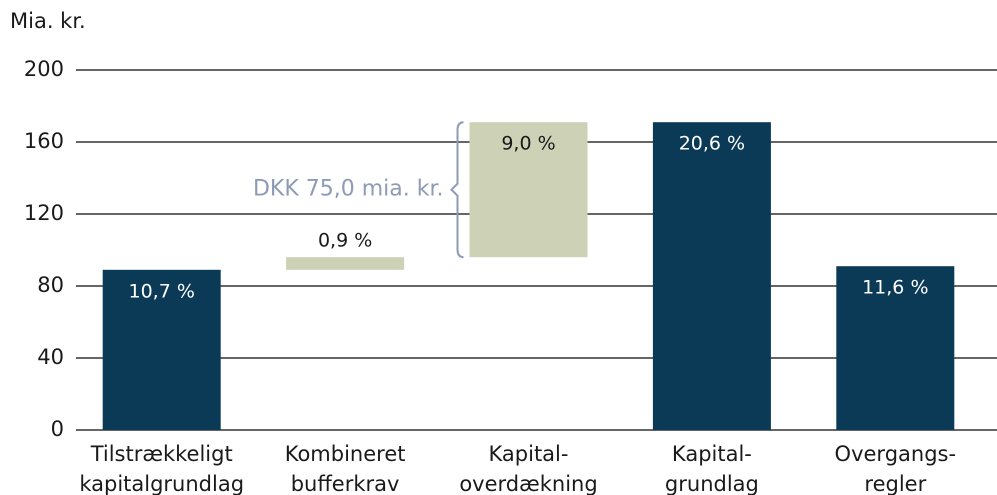  What do you see at coordinates (44, 69) in the screenshot?
I see `y-tick-label: 200` at bounding box center [44, 69].